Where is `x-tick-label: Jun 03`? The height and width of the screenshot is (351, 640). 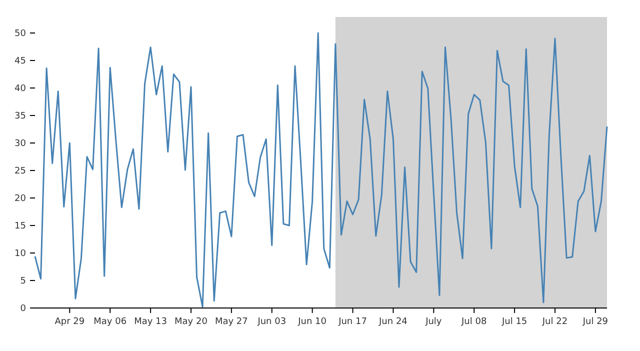 x-tick-label: Jun 03 is located at coordinates (271, 322).